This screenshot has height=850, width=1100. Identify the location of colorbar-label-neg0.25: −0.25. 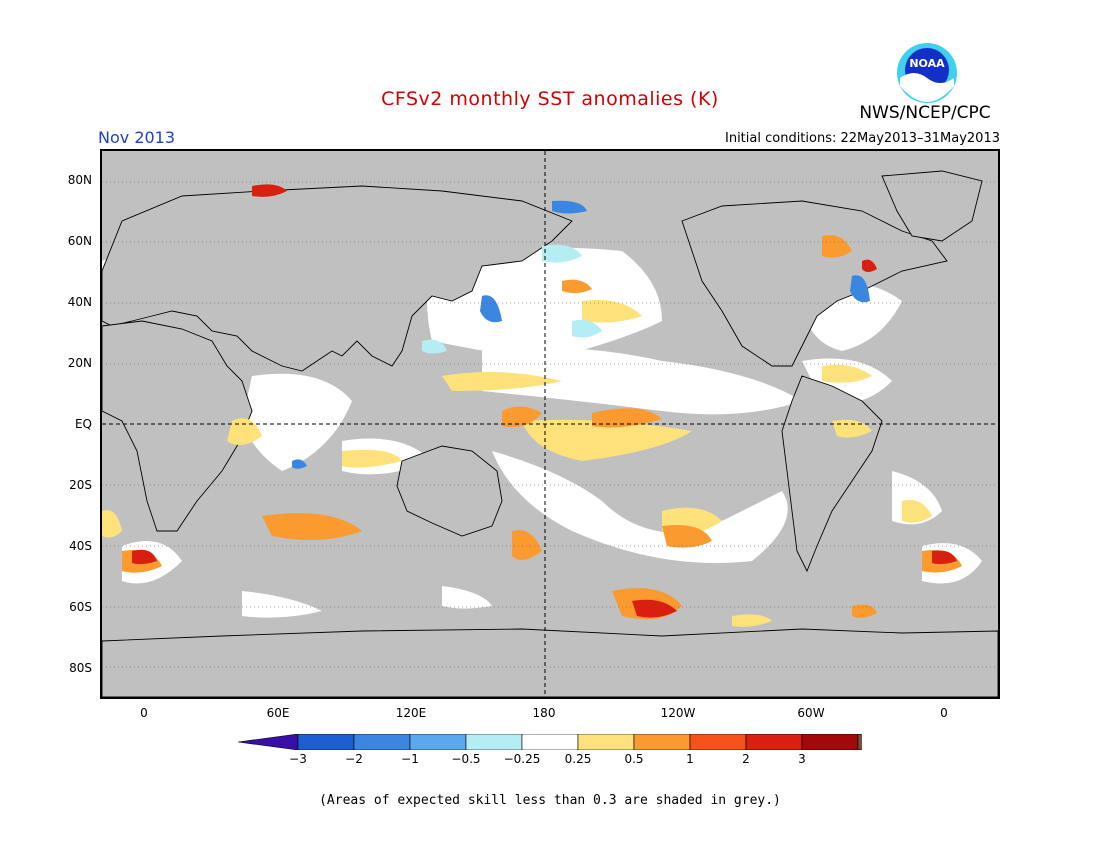
(522, 759).